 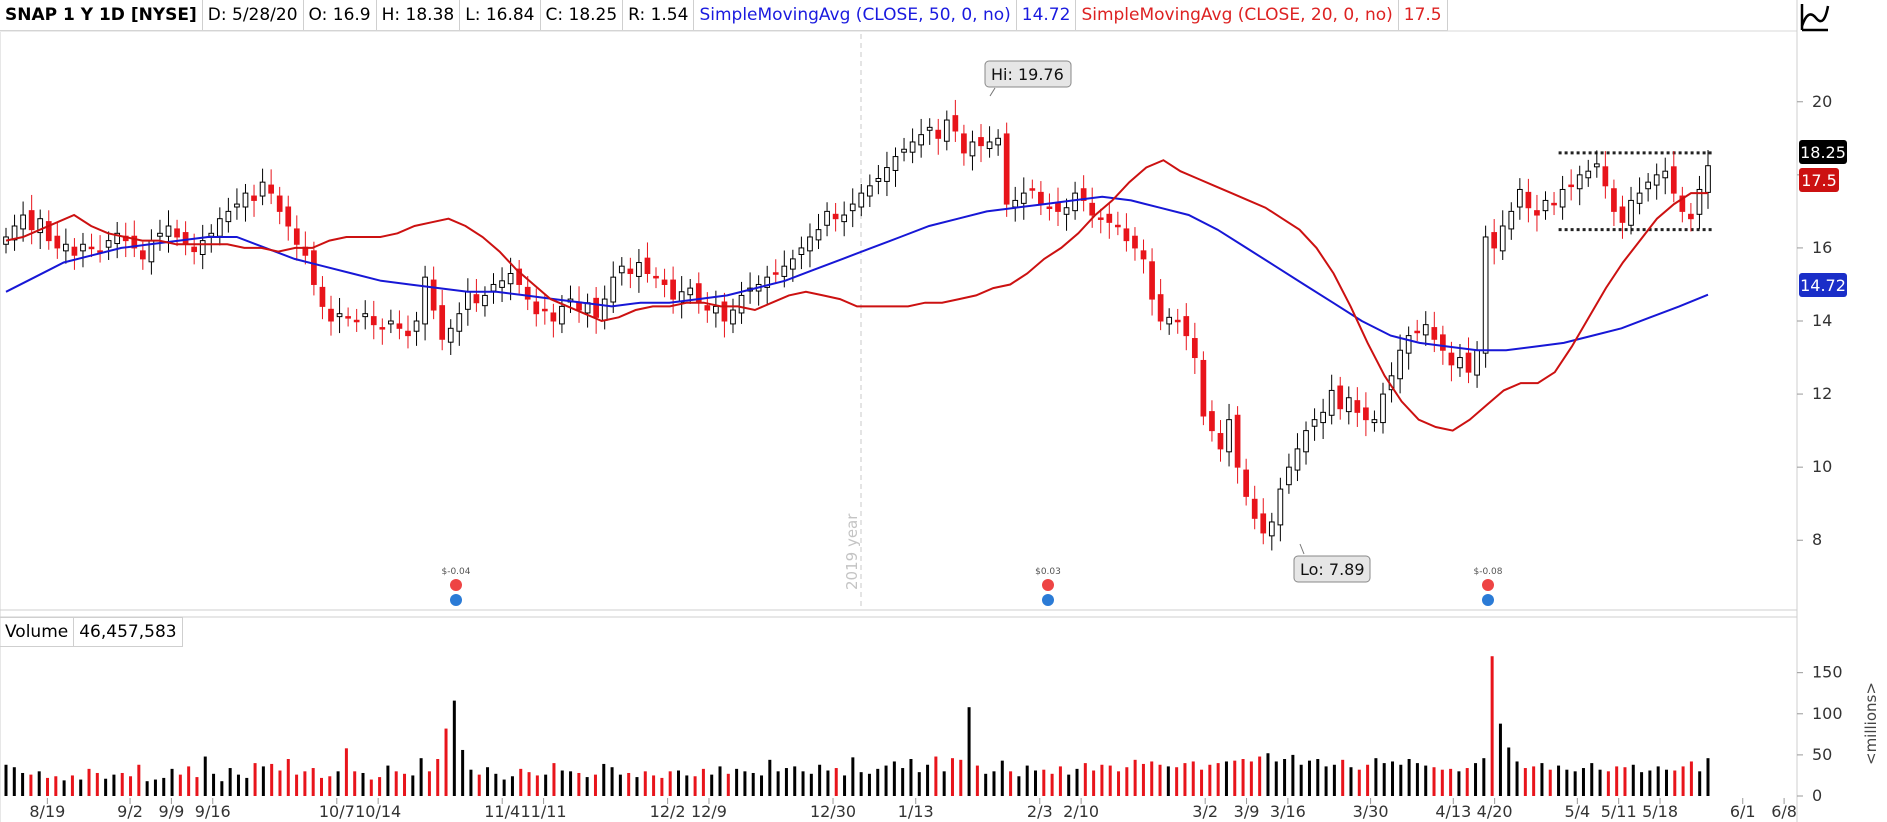 I want to click on sma20-study-label: SimpleMovingAvg (CLOSE, 20, 0, no), so click(x=1237, y=15).